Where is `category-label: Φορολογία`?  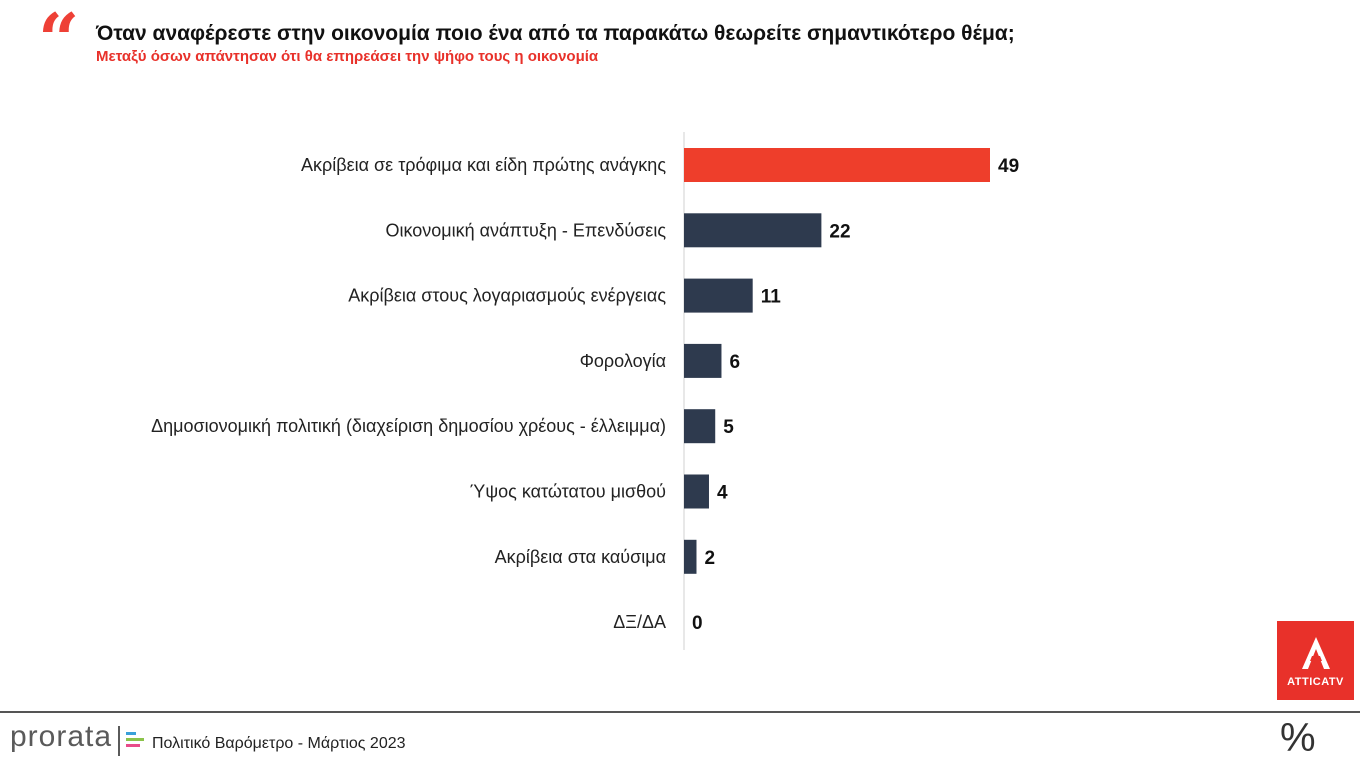 category-label: Φορολογία is located at coordinates (623, 361).